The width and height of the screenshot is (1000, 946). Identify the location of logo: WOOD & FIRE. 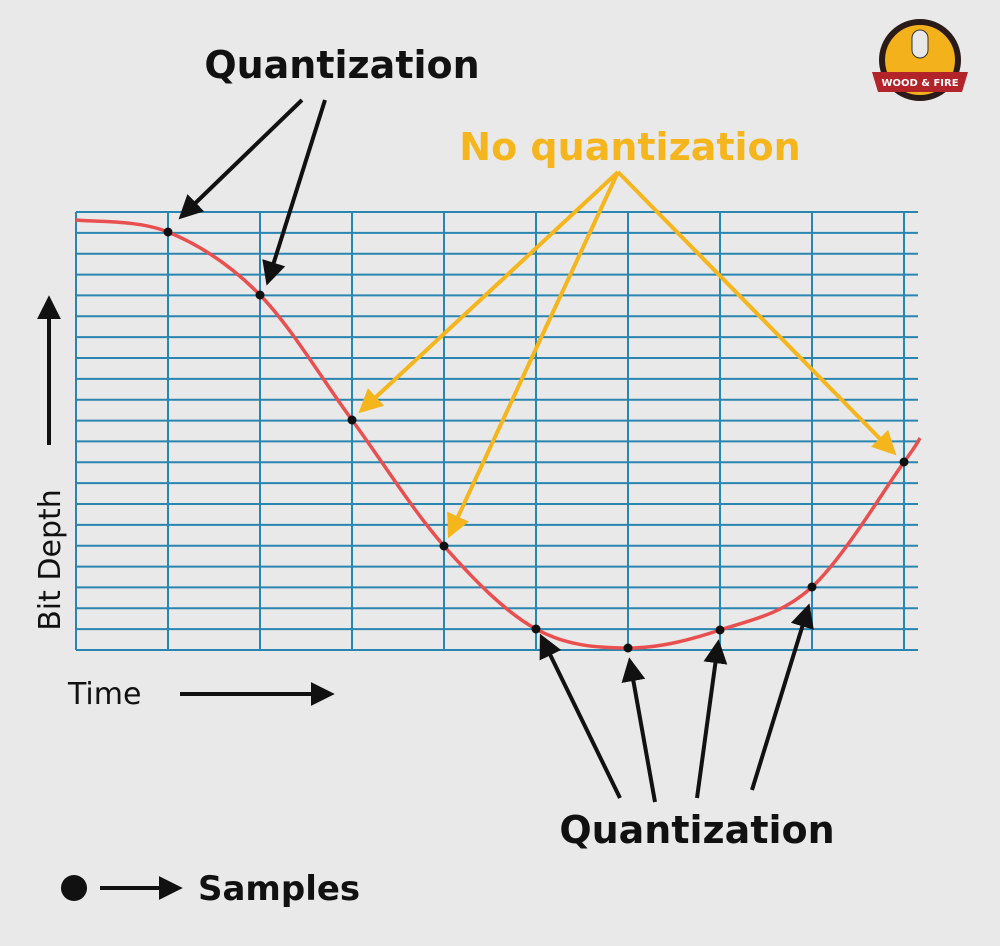
(920, 60).